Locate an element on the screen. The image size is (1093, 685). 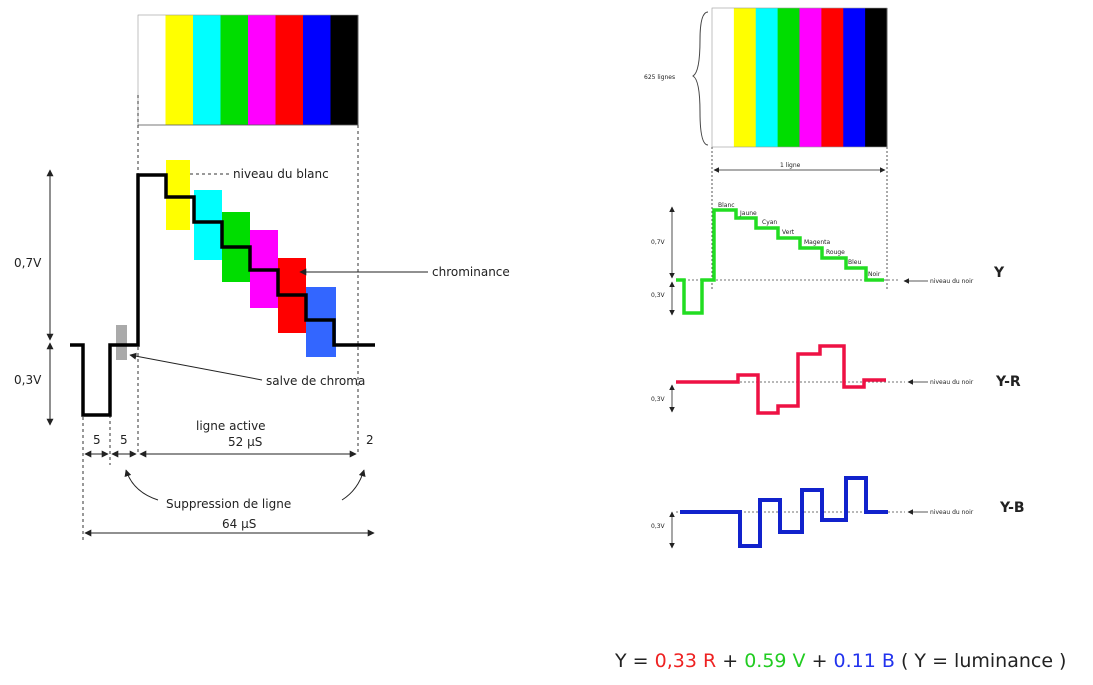
label-chrominance: chrominance is located at coordinates (471, 272).